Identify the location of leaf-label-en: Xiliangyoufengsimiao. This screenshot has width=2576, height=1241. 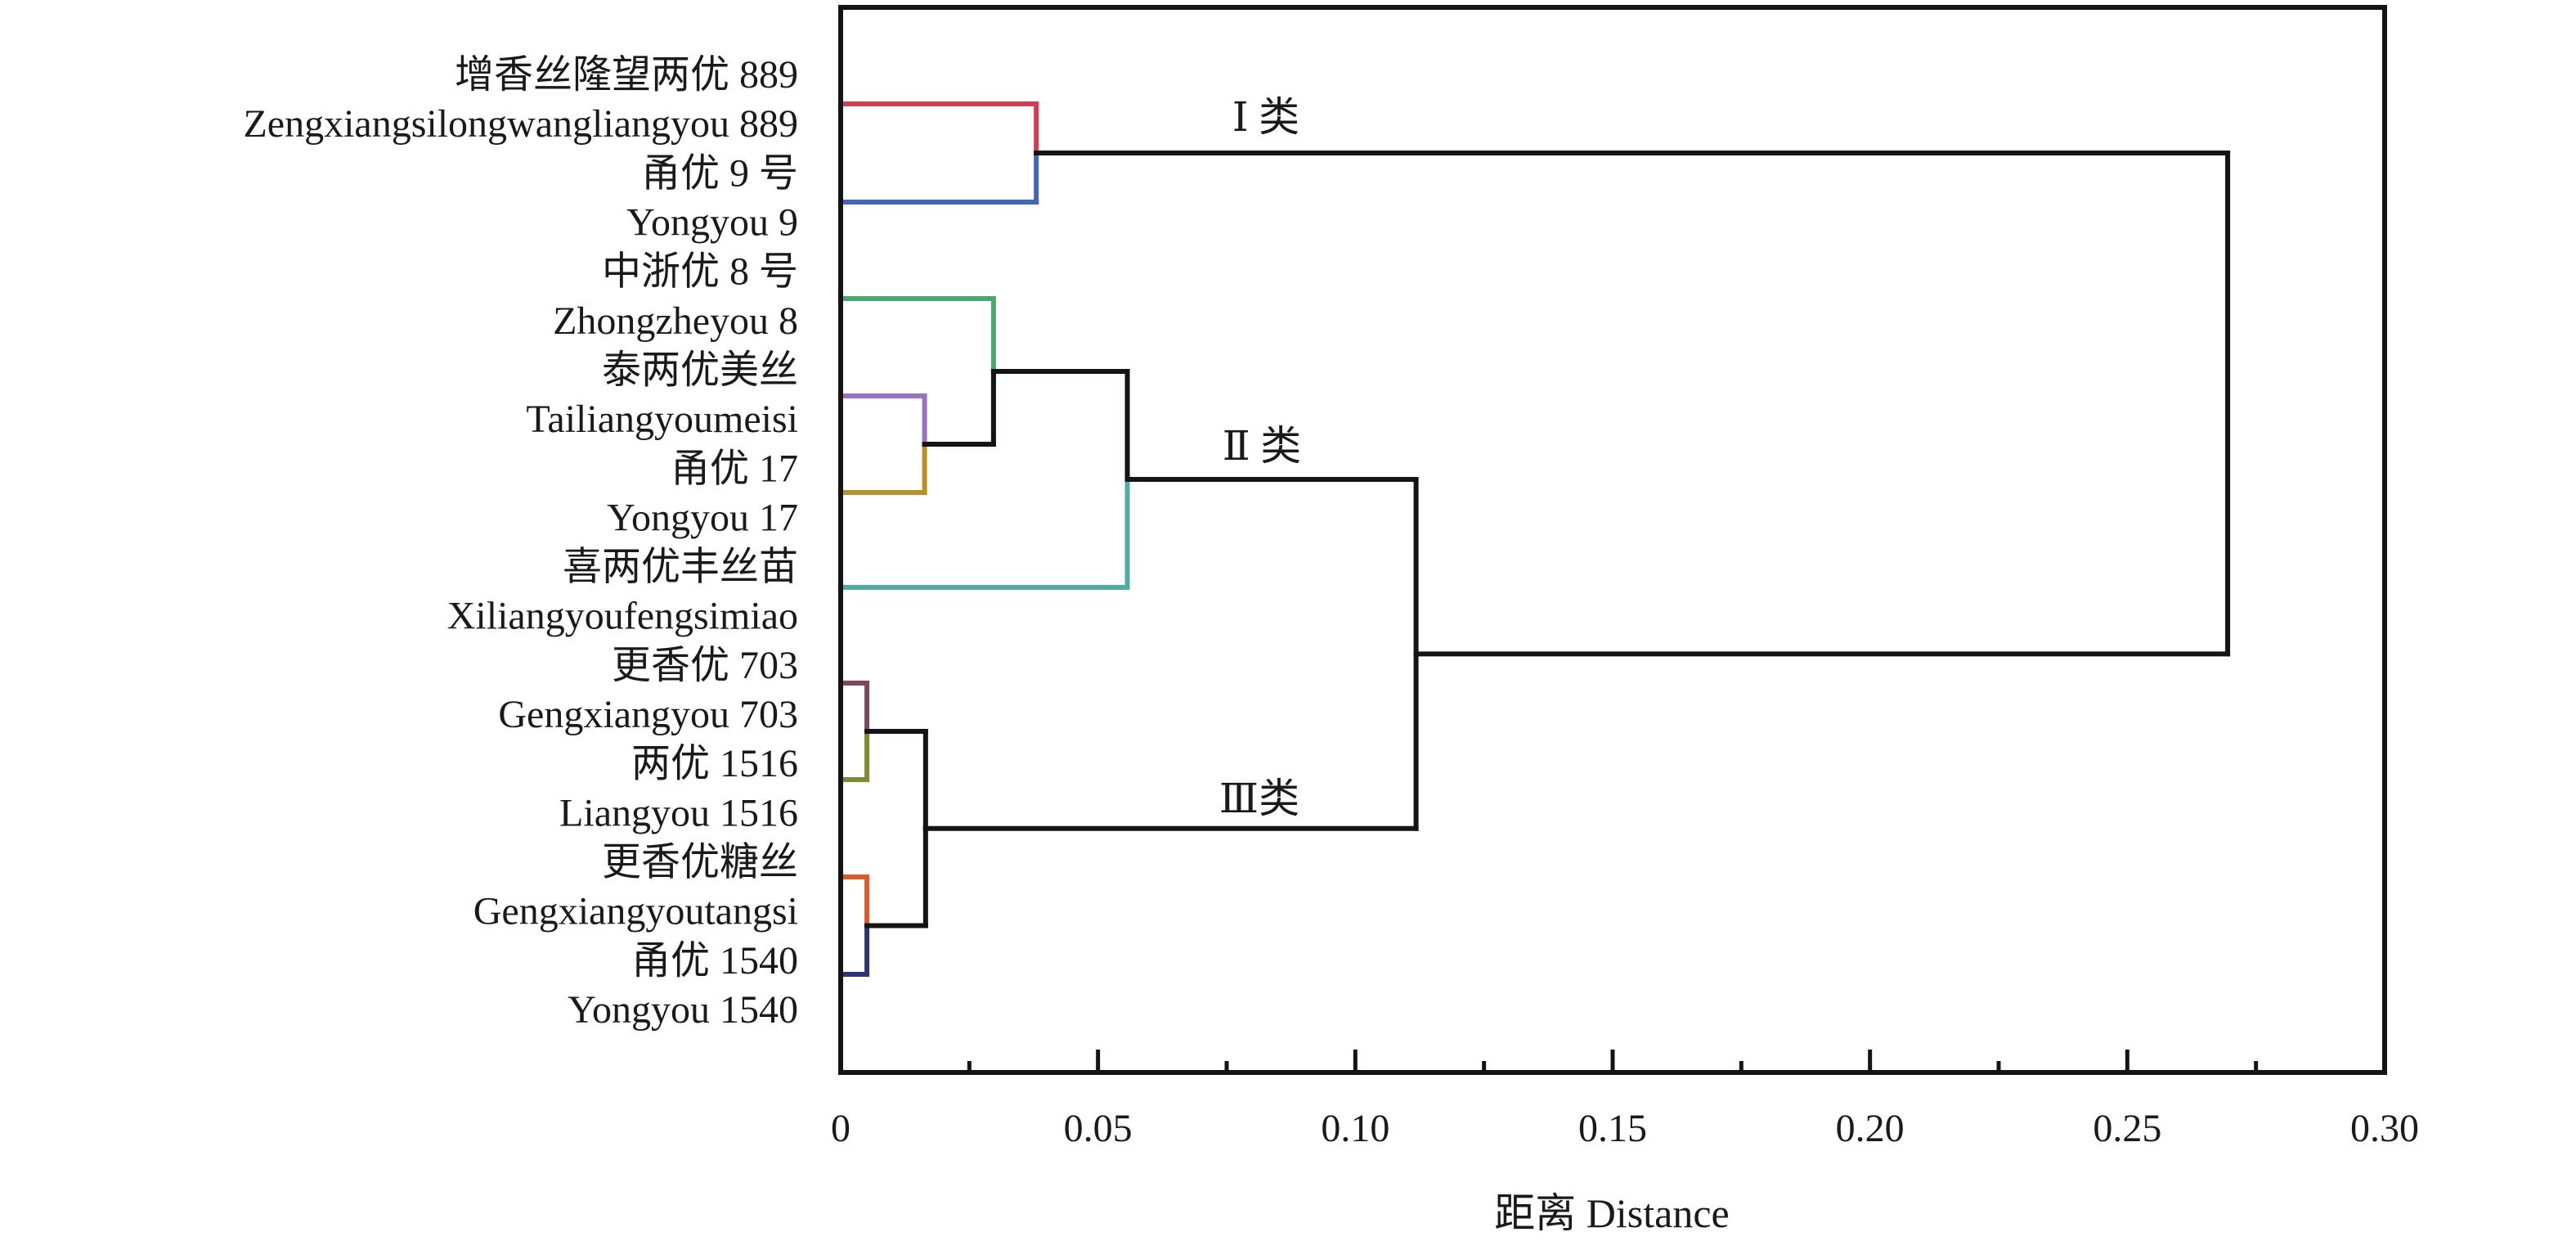
(622, 616).